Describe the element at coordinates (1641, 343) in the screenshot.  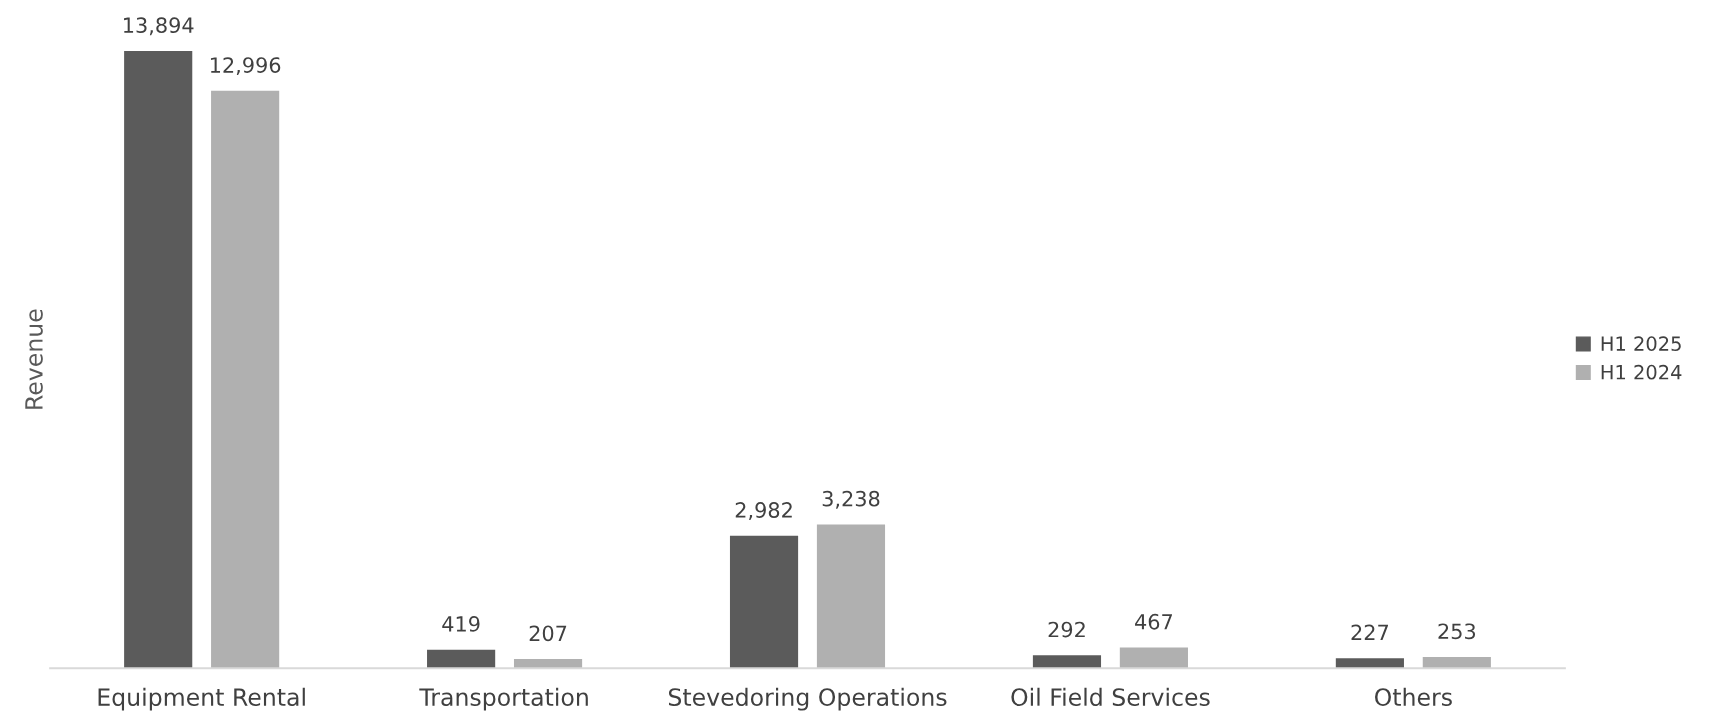
I see `legend-label: H1 2025` at that location.